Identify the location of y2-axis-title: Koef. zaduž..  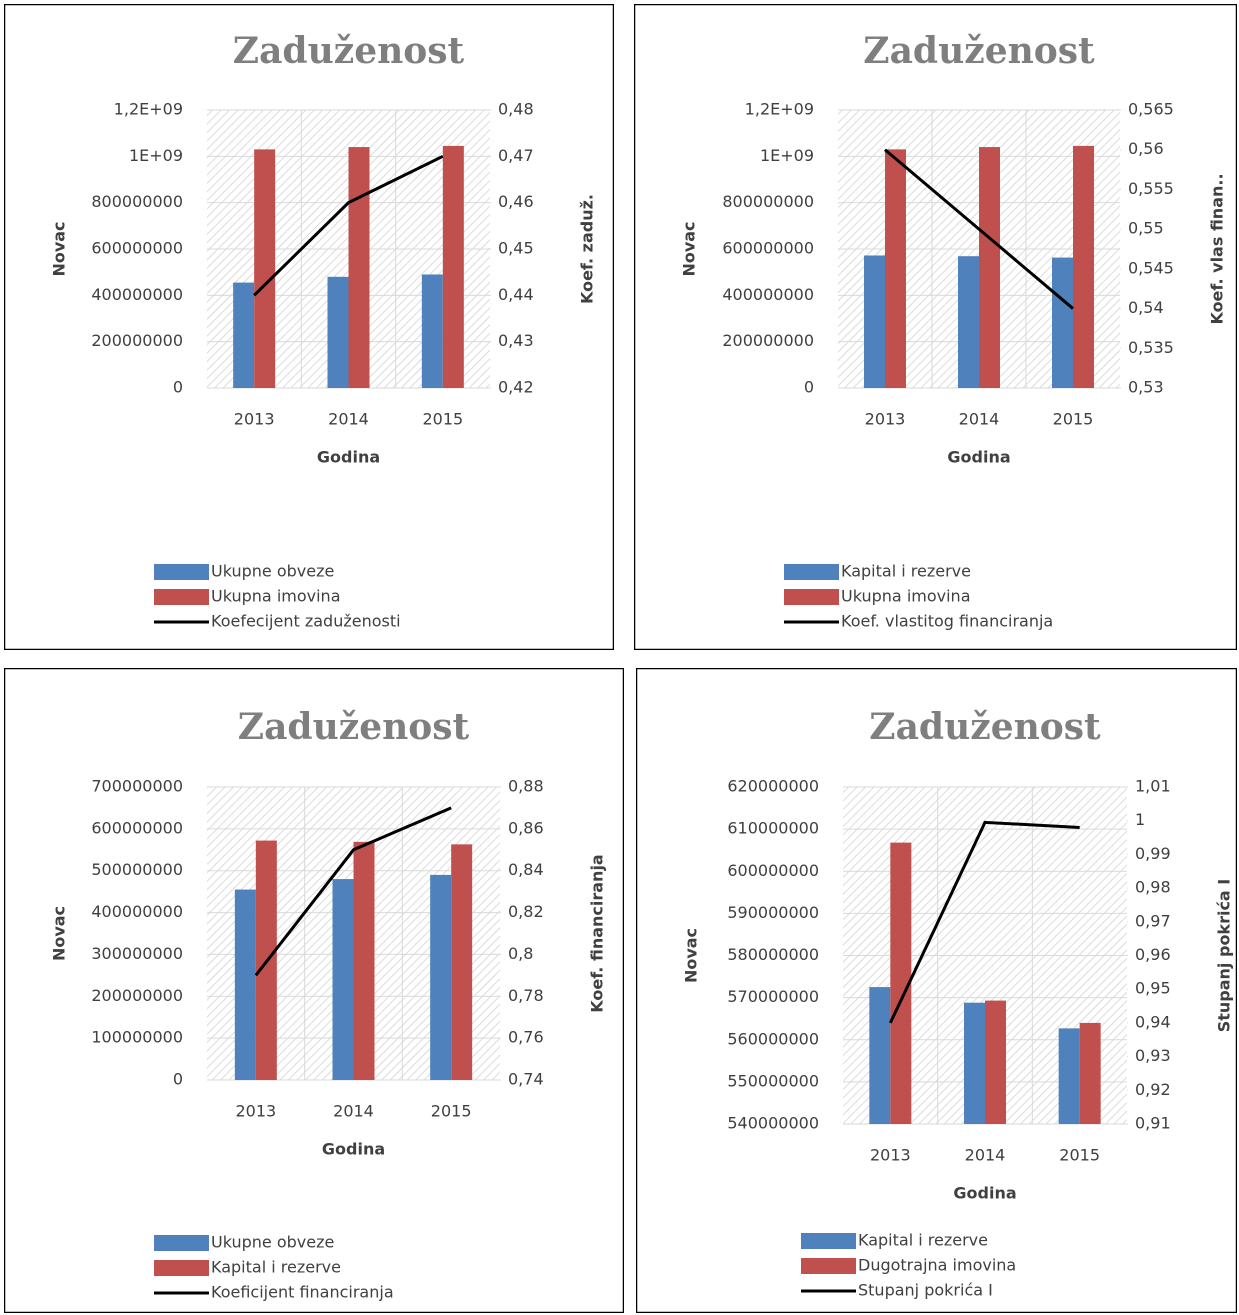
(587, 249).